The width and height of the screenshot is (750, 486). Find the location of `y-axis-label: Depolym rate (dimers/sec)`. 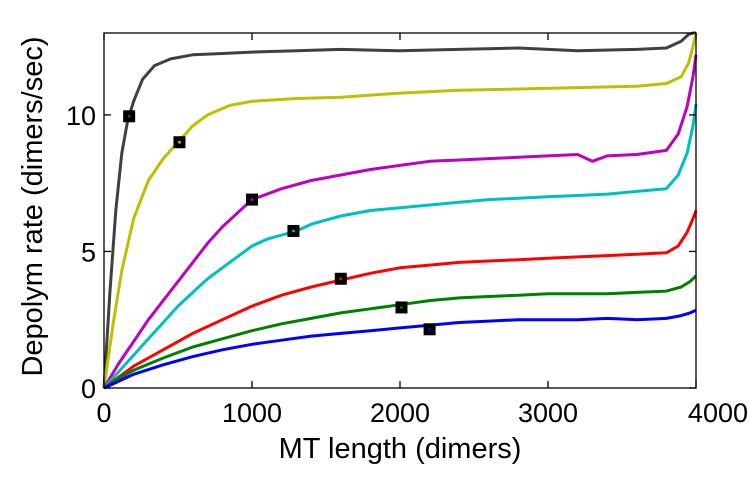

y-axis-label: Depolym rate (dimers/sec) is located at coordinates (33, 206).